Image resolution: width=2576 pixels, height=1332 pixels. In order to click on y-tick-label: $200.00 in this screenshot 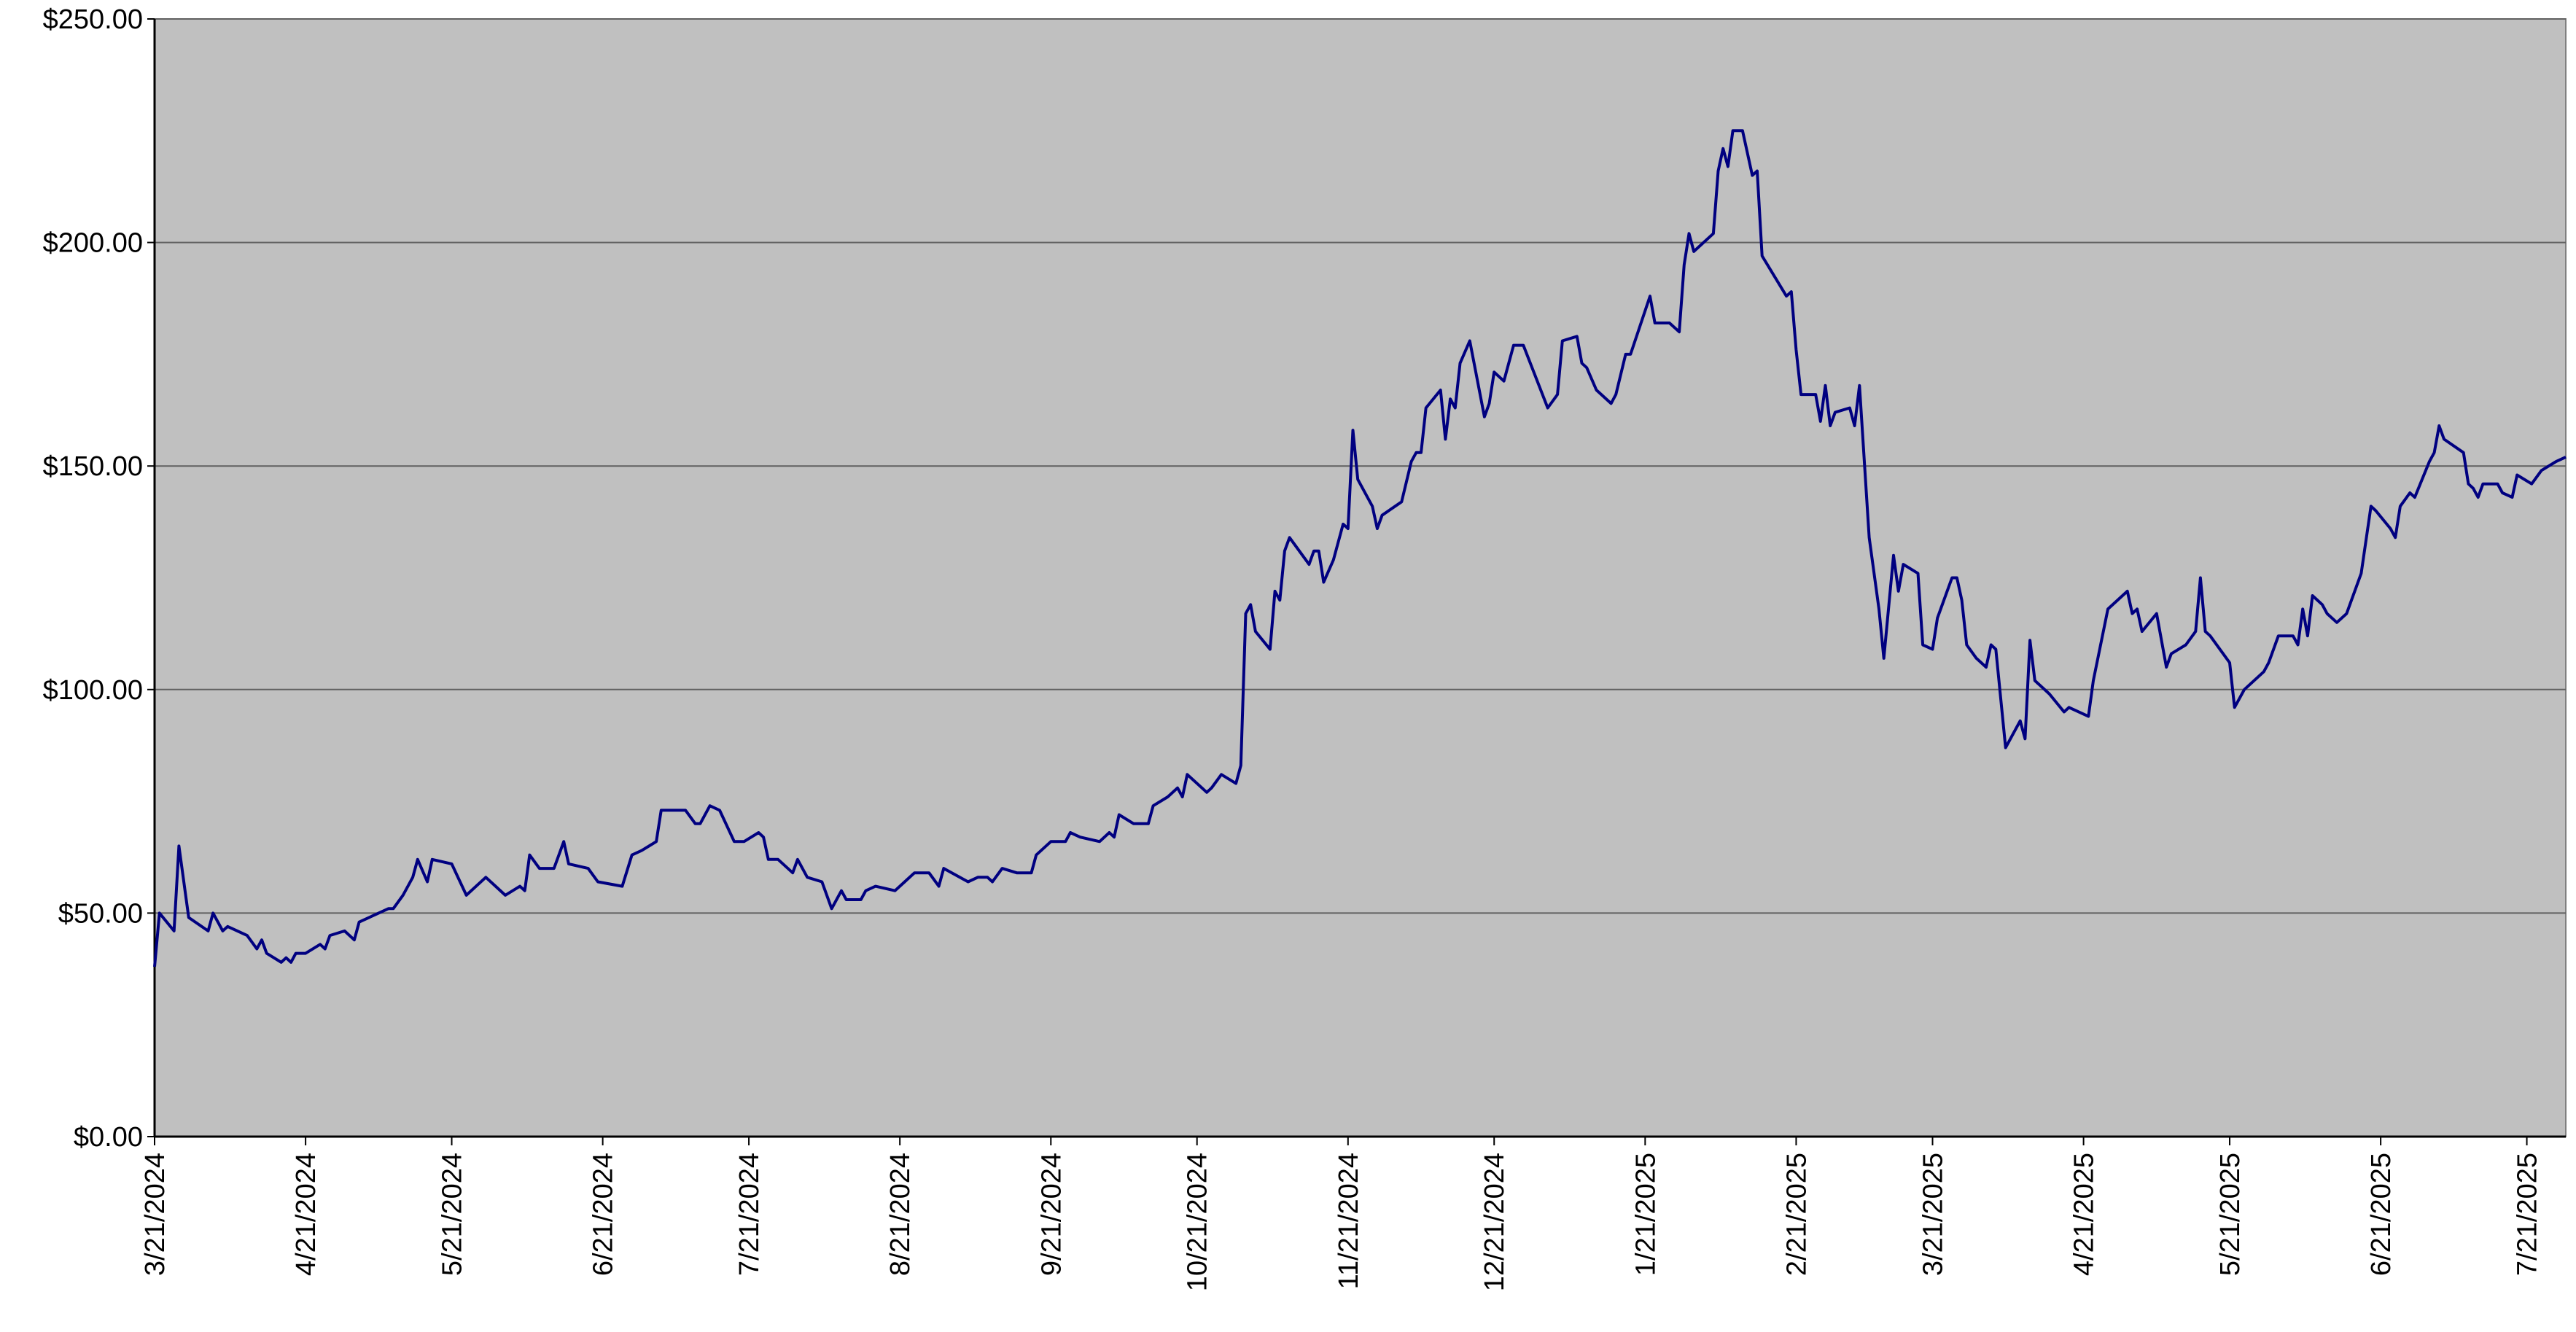, I will do `click(93, 244)`.